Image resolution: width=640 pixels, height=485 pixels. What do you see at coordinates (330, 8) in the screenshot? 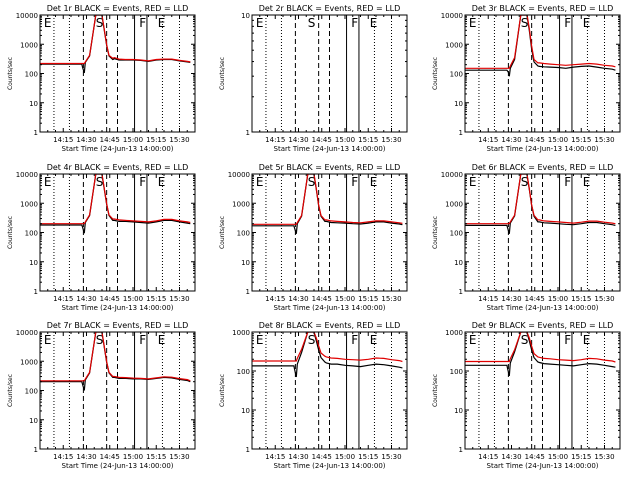
I see `panel-title: Det 2r BLACK = Events, RED = LLD` at bounding box center [330, 8].